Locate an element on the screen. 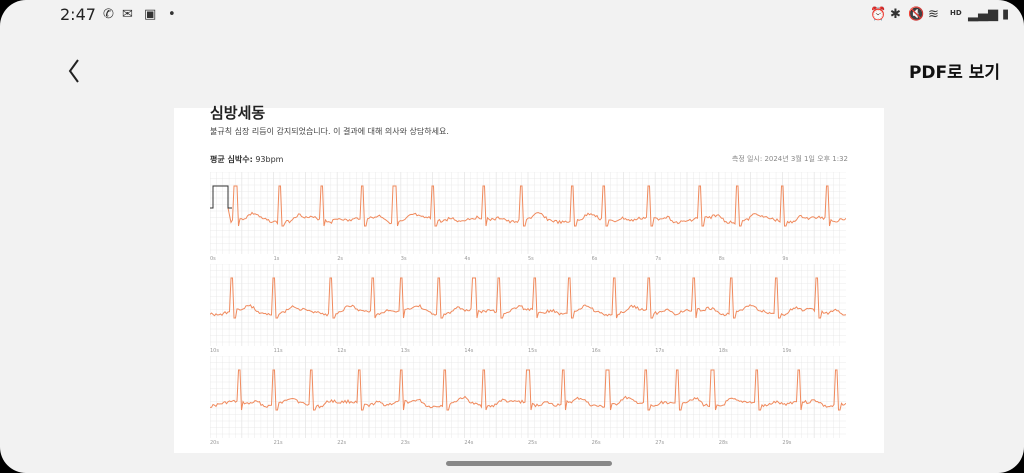  time-tick-label: 2s is located at coordinates (340, 259).